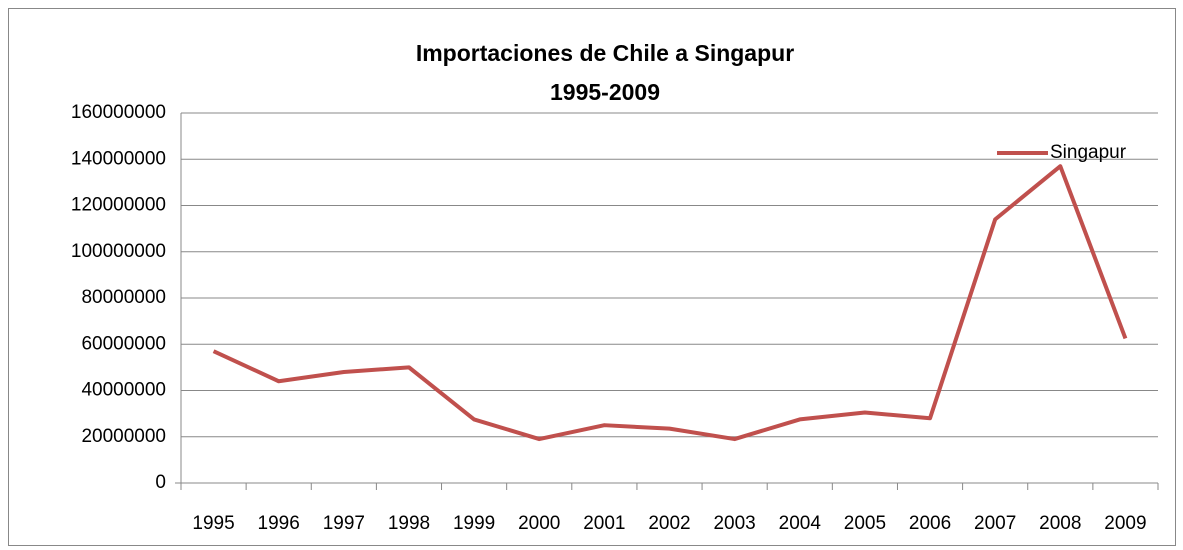 This screenshot has height=550, width=1183. What do you see at coordinates (123, 390) in the screenshot?
I see `y-tick-label: 40000000` at bounding box center [123, 390].